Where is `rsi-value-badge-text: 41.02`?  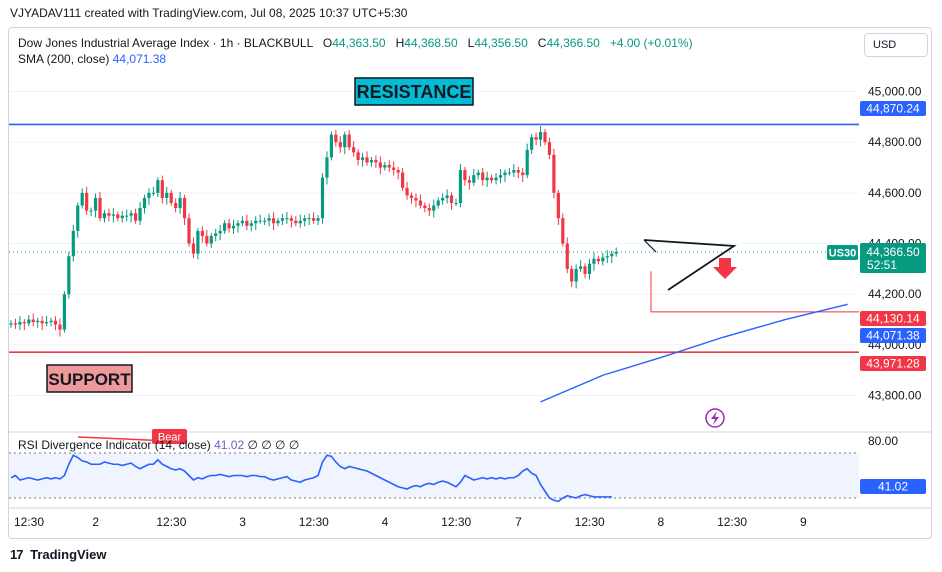 rsi-value-badge-text: 41.02 is located at coordinates (893, 487).